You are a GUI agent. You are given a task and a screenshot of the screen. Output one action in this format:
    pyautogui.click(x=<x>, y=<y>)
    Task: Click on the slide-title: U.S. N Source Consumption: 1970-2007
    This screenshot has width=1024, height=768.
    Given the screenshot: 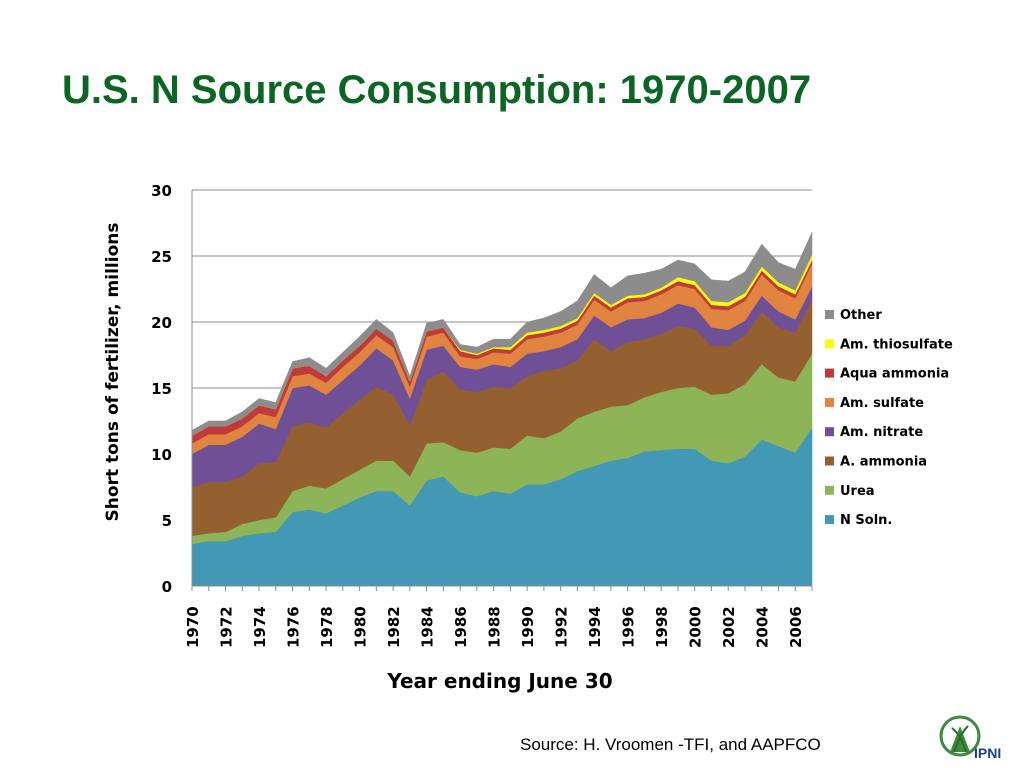 What is the action you would take?
    pyautogui.click(x=437, y=90)
    